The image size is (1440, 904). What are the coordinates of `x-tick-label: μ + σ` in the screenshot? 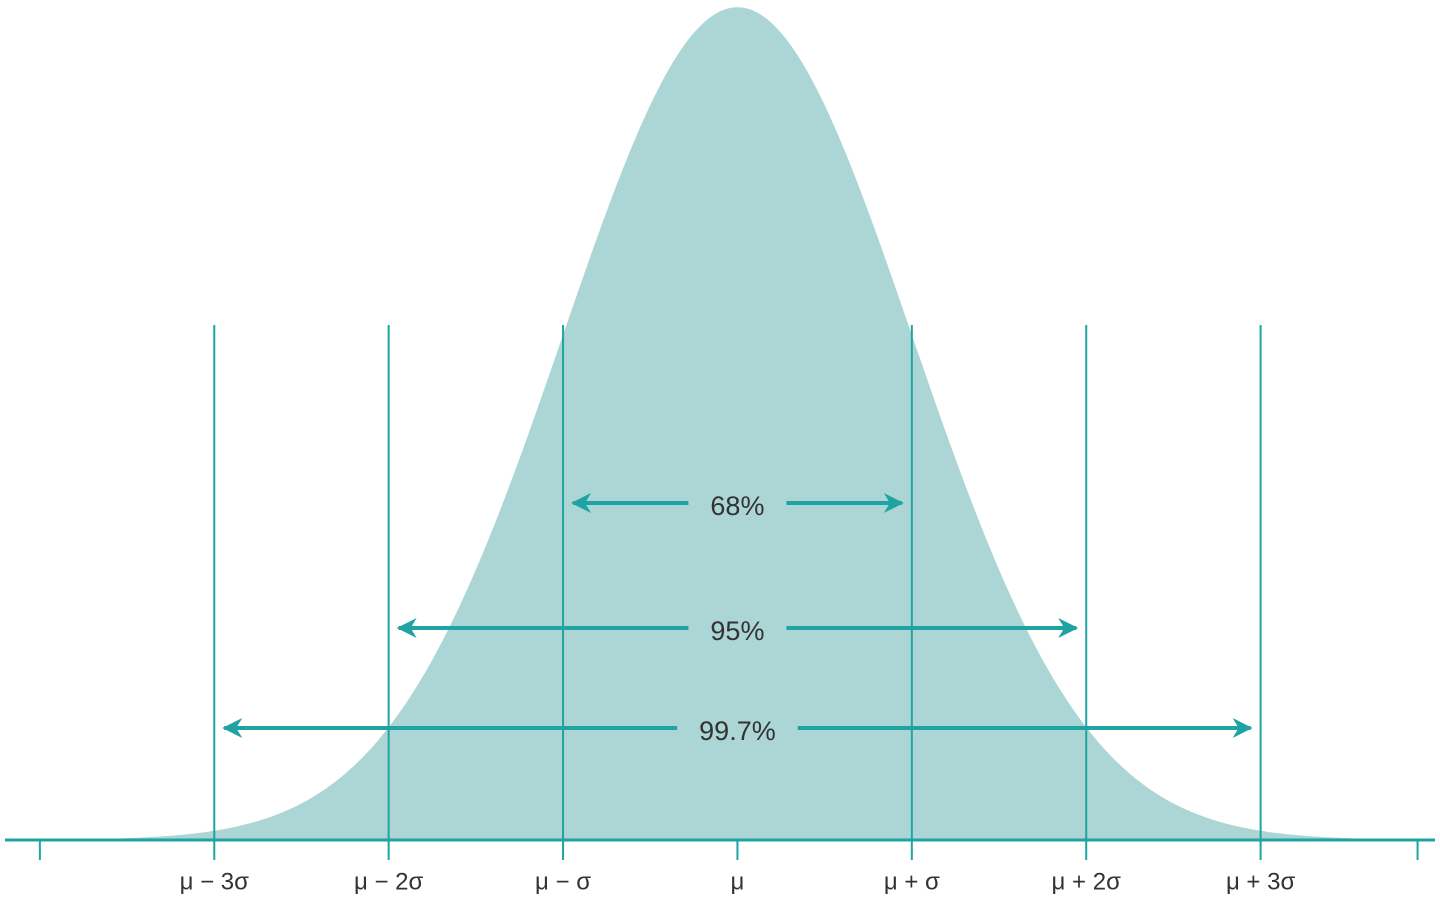 It's located at (912, 881).